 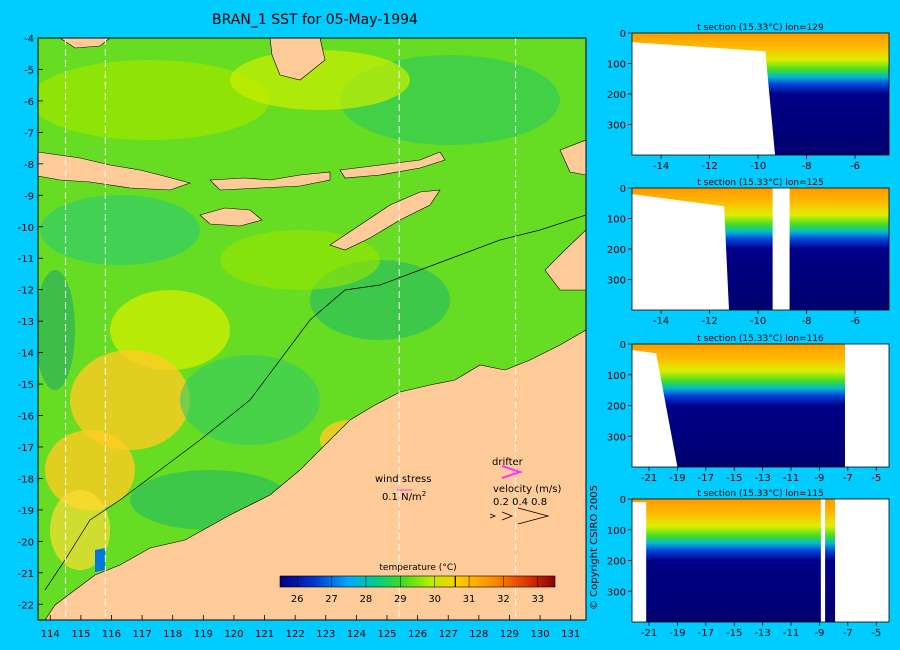 What do you see at coordinates (758, 321) in the screenshot?
I see `section-x-tick-label: -10` at bounding box center [758, 321].